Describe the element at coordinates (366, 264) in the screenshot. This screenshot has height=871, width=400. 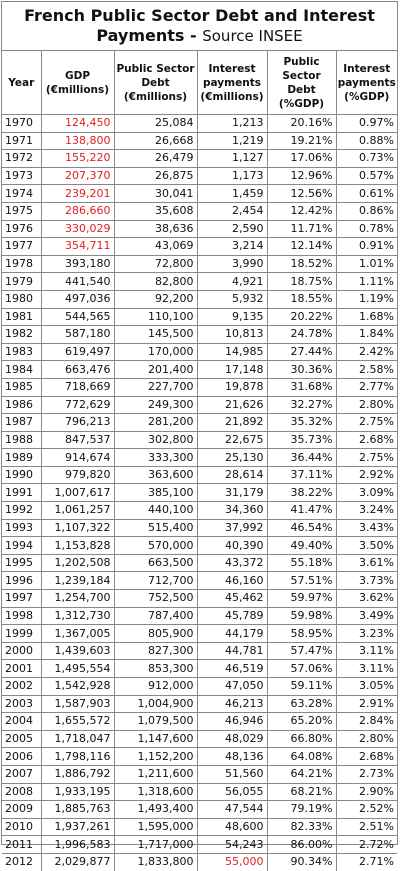
I see `cell-interest-pct: 1.01%` at that location.